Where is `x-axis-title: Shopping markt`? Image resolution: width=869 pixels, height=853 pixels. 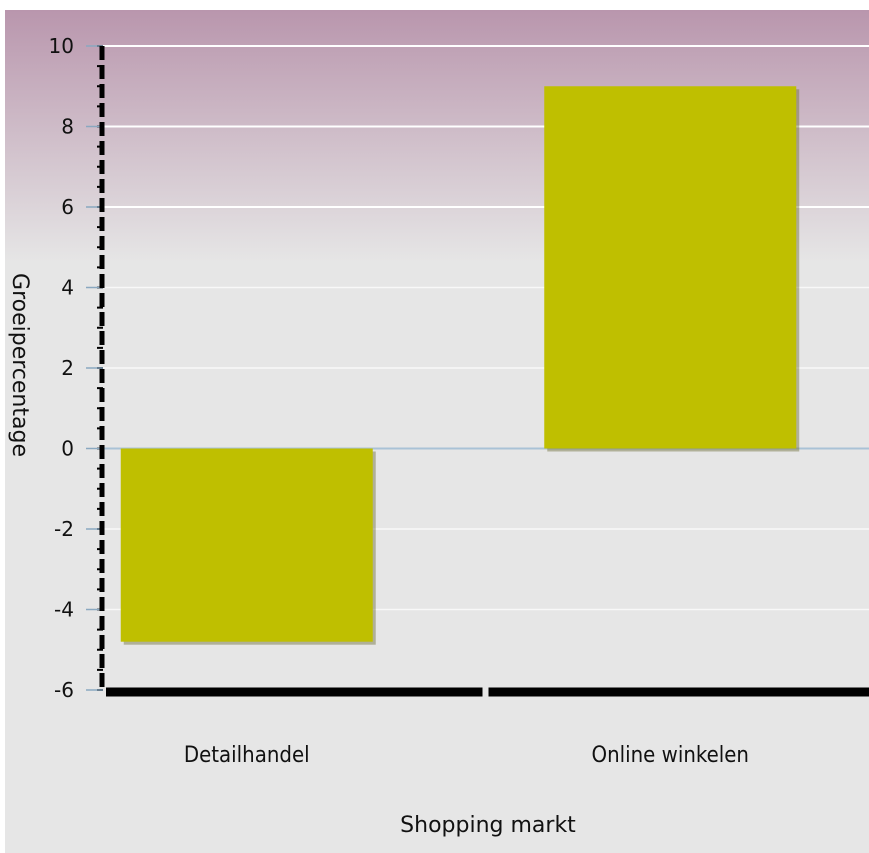 x-axis-title: Shopping markt is located at coordinates (488, 825).